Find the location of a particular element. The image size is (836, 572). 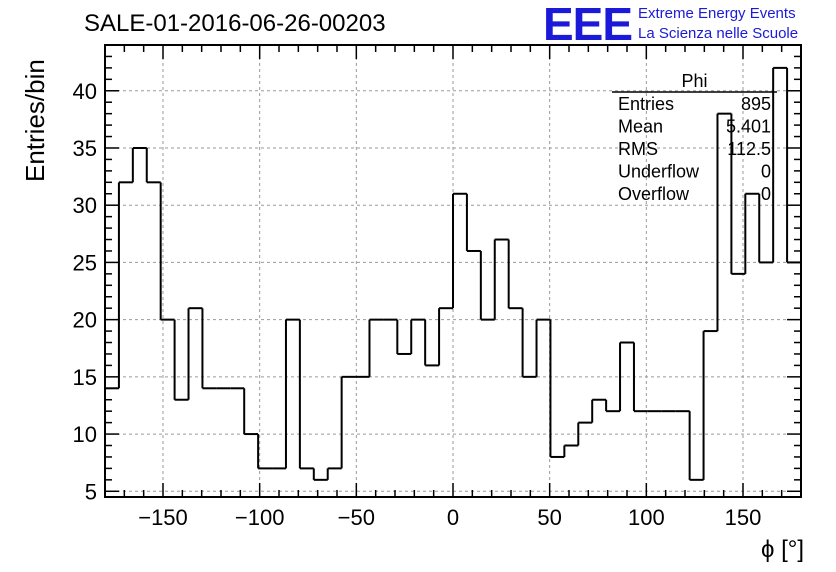

x-tick-label: 100 is located at coordinates (646, 517).